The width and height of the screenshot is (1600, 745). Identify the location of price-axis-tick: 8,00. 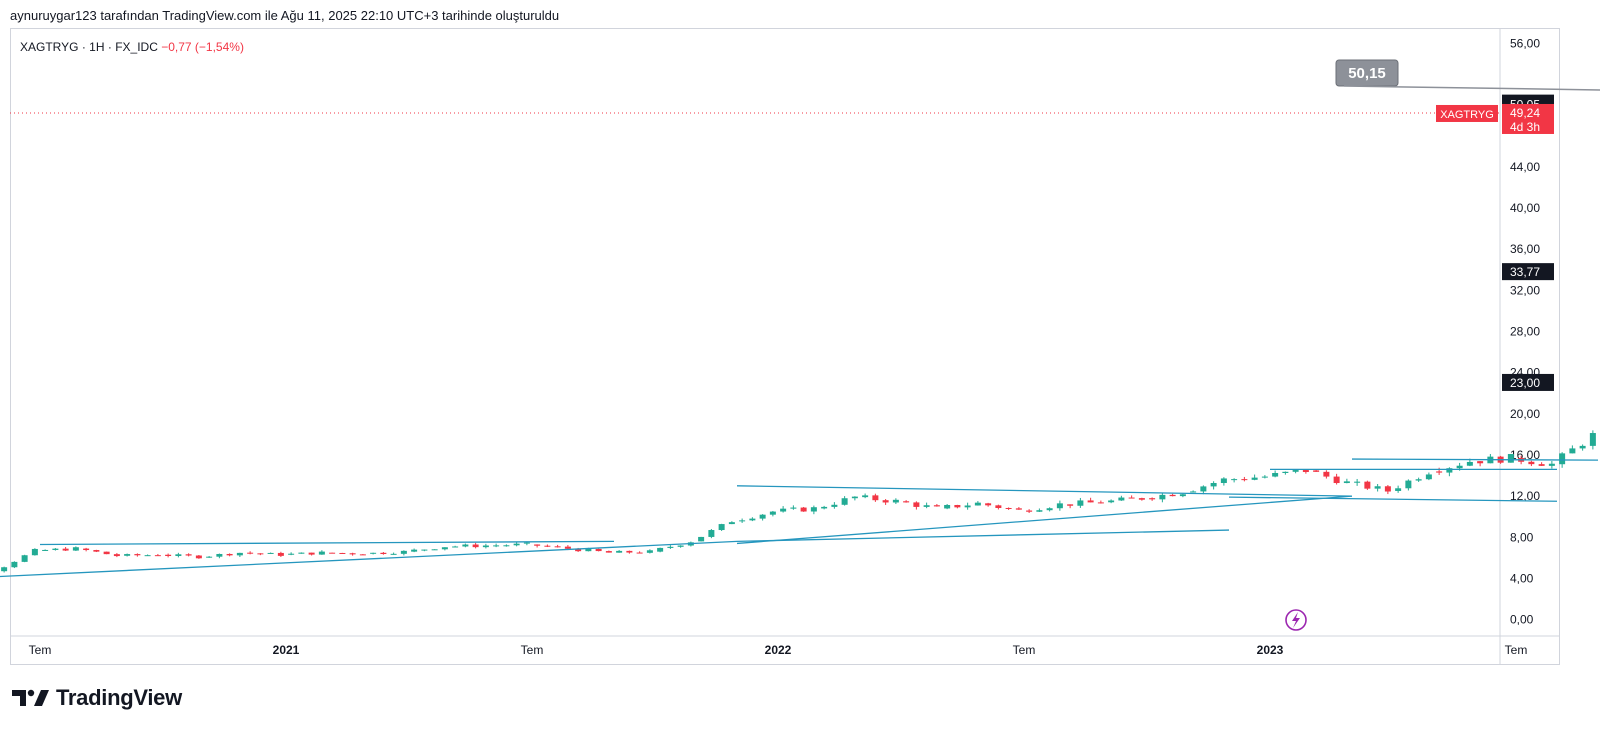
(1522, 537).